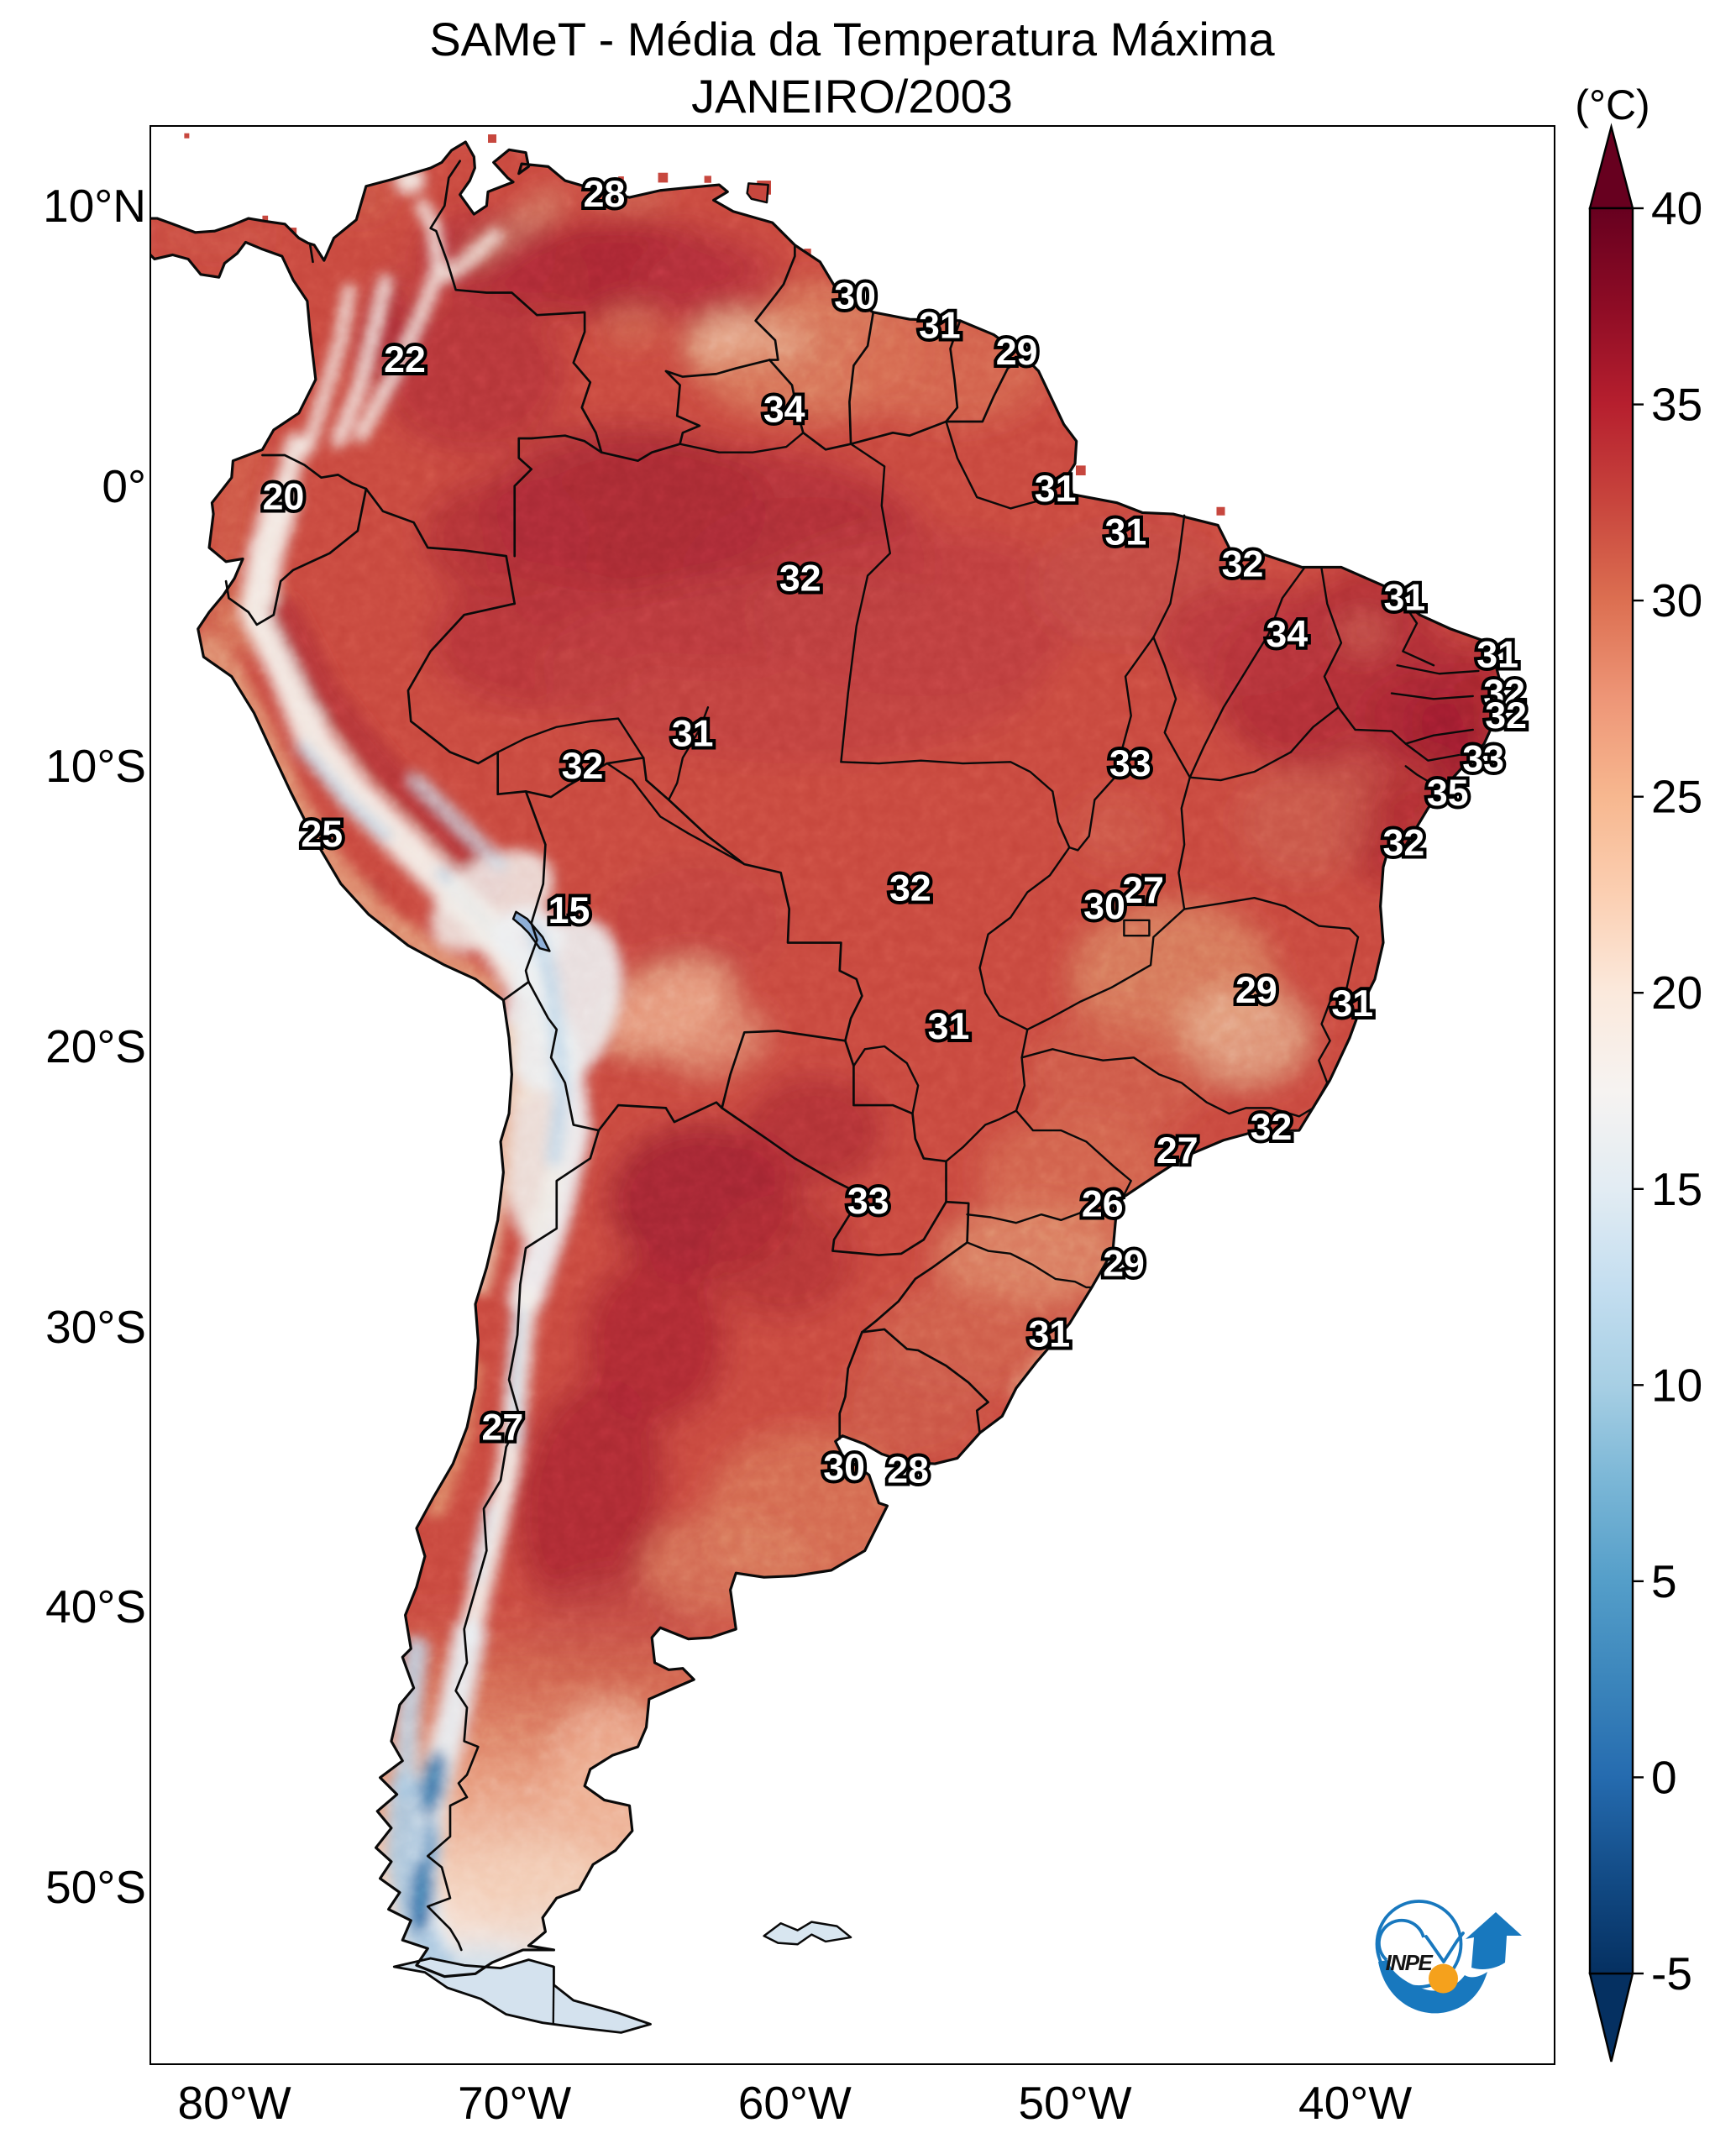 Image resolution: width=1736 pixels, height=2149 pixels. I want to click on svg-text: 26, so click(1103, 1203).